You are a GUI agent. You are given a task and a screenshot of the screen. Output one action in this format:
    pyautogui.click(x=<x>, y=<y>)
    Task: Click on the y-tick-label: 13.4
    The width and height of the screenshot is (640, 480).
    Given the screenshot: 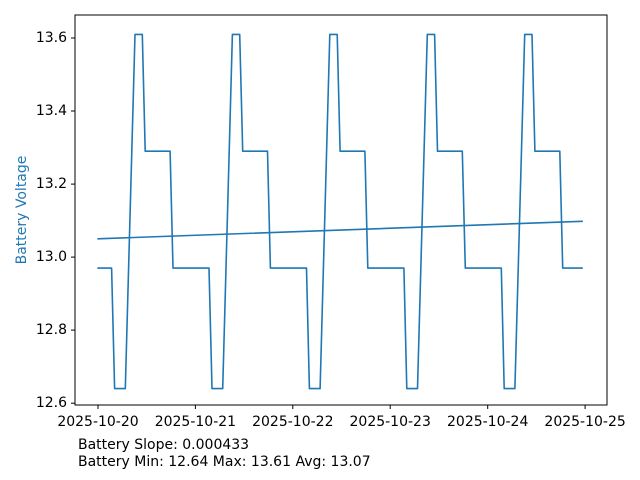 What is the action you would take?
    pyautogui.click(x=51, y=111)
    